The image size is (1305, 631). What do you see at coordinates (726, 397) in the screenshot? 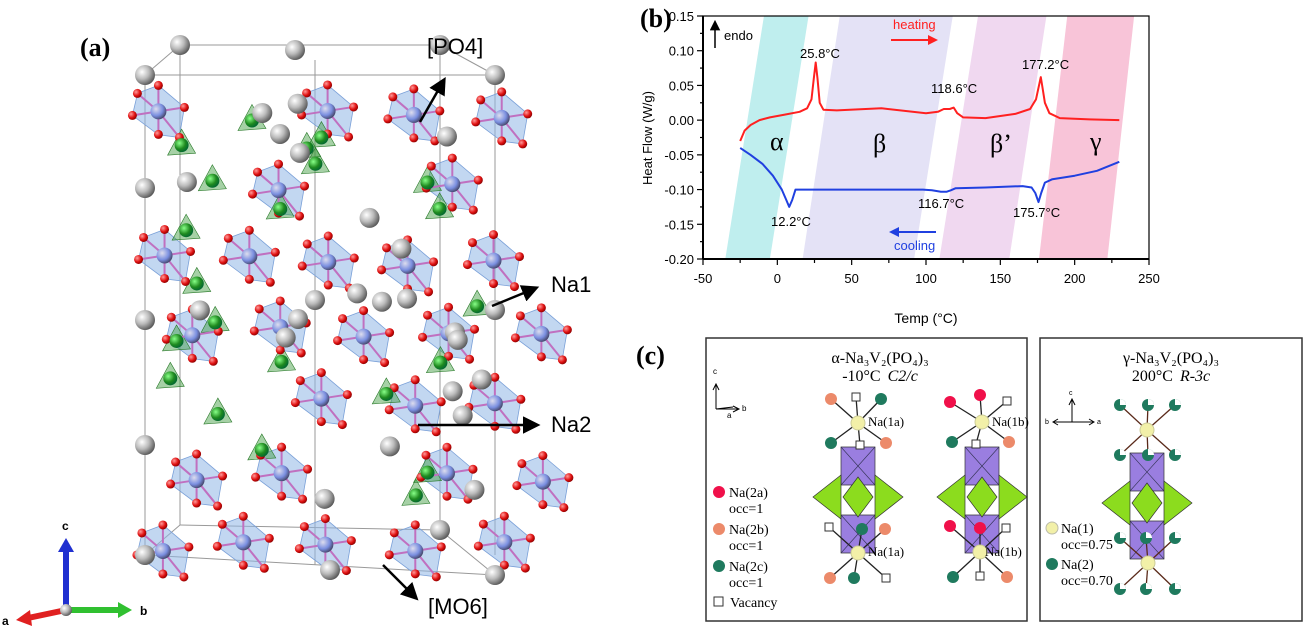
I see `alpha-axes-arrows` at bounding box center [726, 397].